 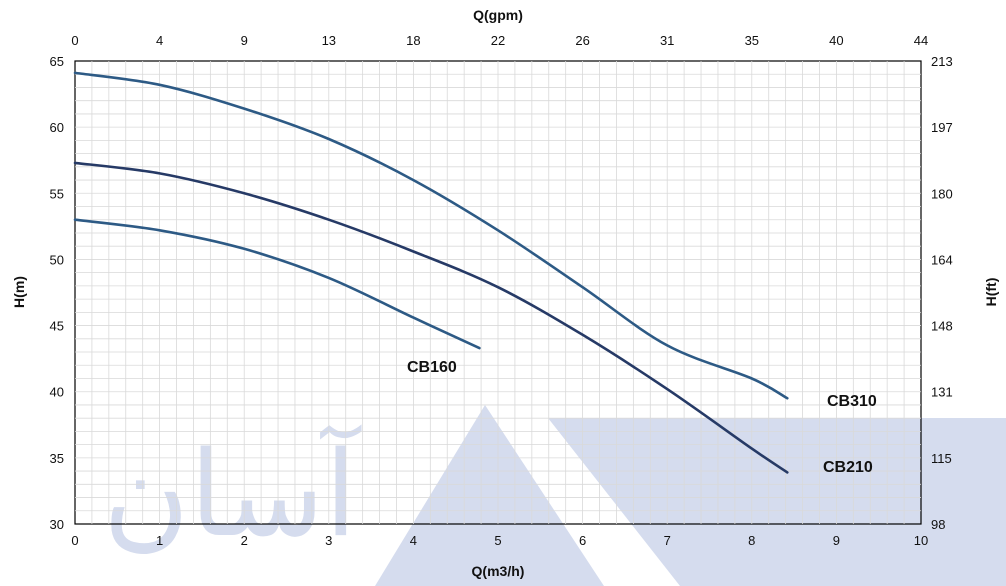 What do you see at coordinates (836, 40) in the screenshot?
I see `x2-tick-label: 40` at bounding box center [836, 40].